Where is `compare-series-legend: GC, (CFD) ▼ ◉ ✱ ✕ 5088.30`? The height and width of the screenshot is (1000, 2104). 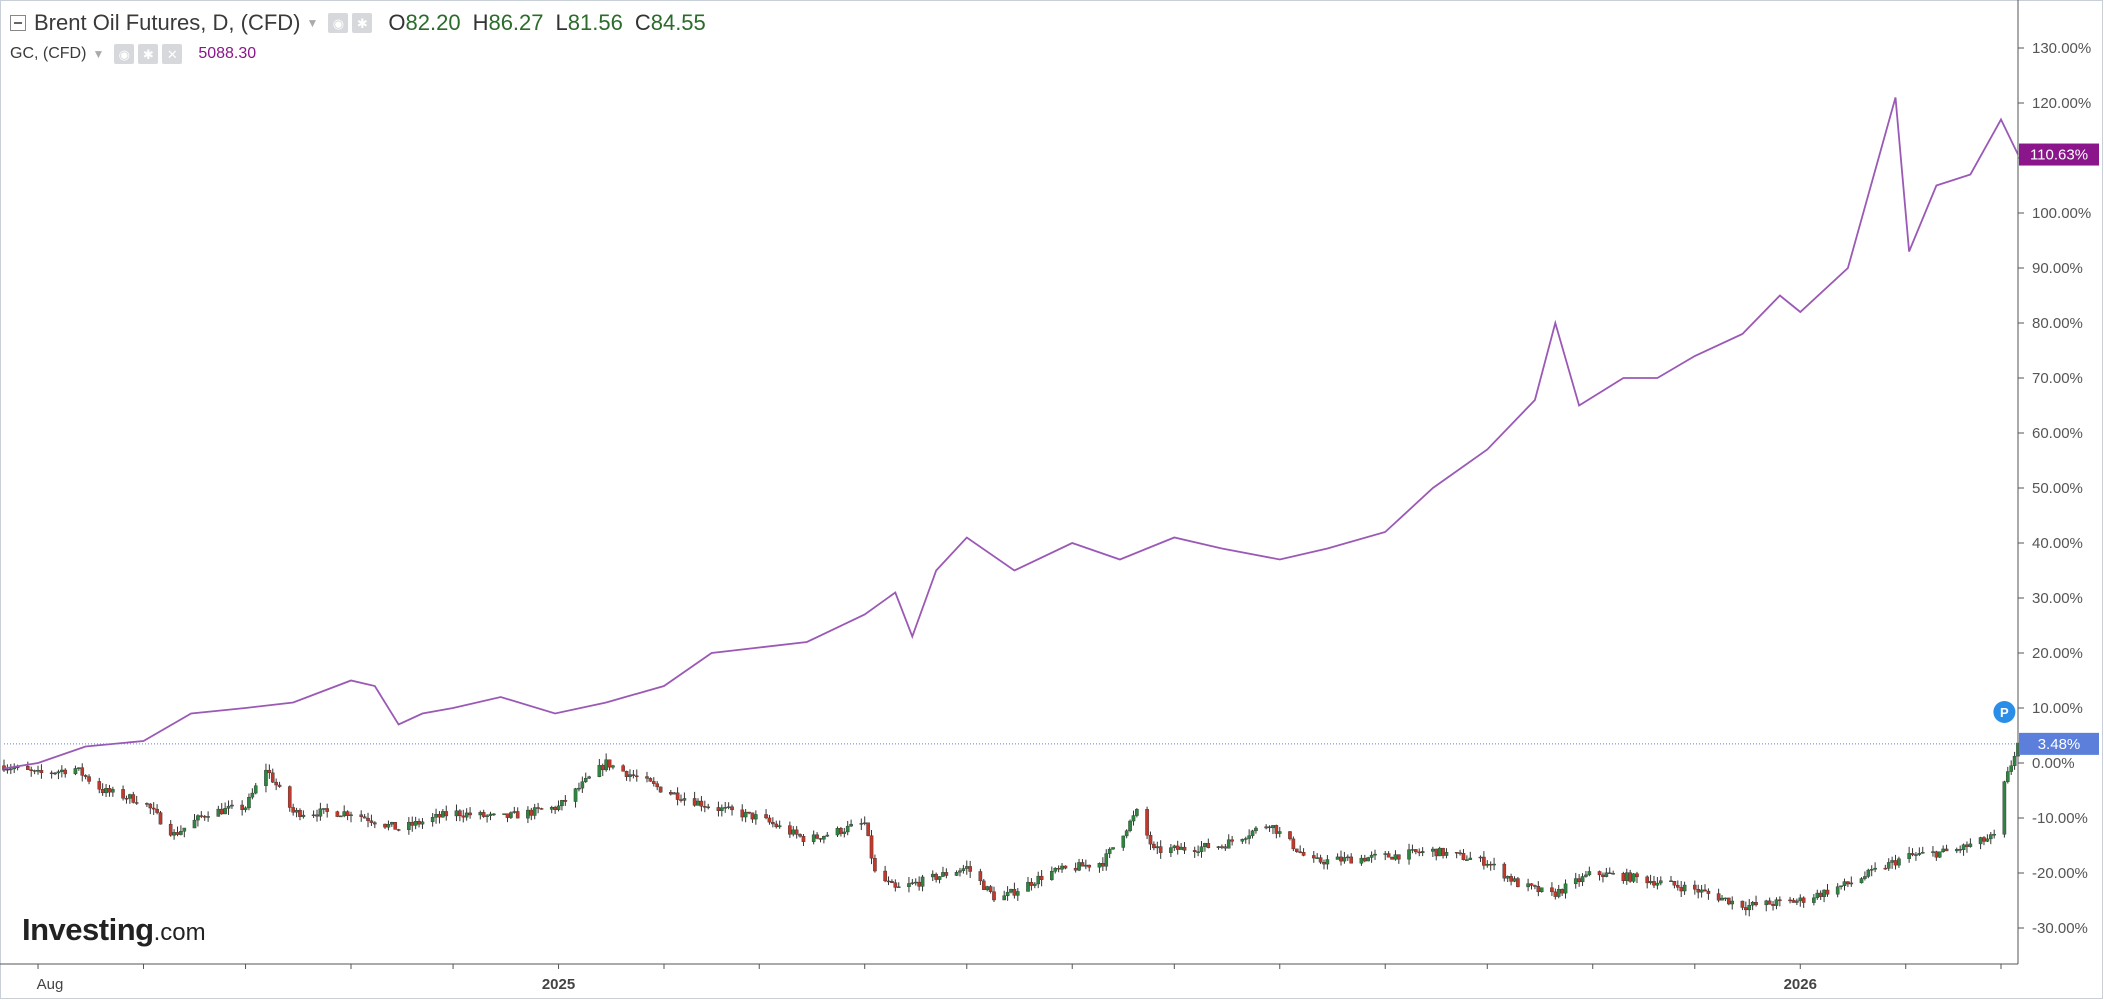 compare-series-legend: GC, (CFD) ▼ ◉ ✱ ✕ 5088.30 is located at coordinates (133, 54).